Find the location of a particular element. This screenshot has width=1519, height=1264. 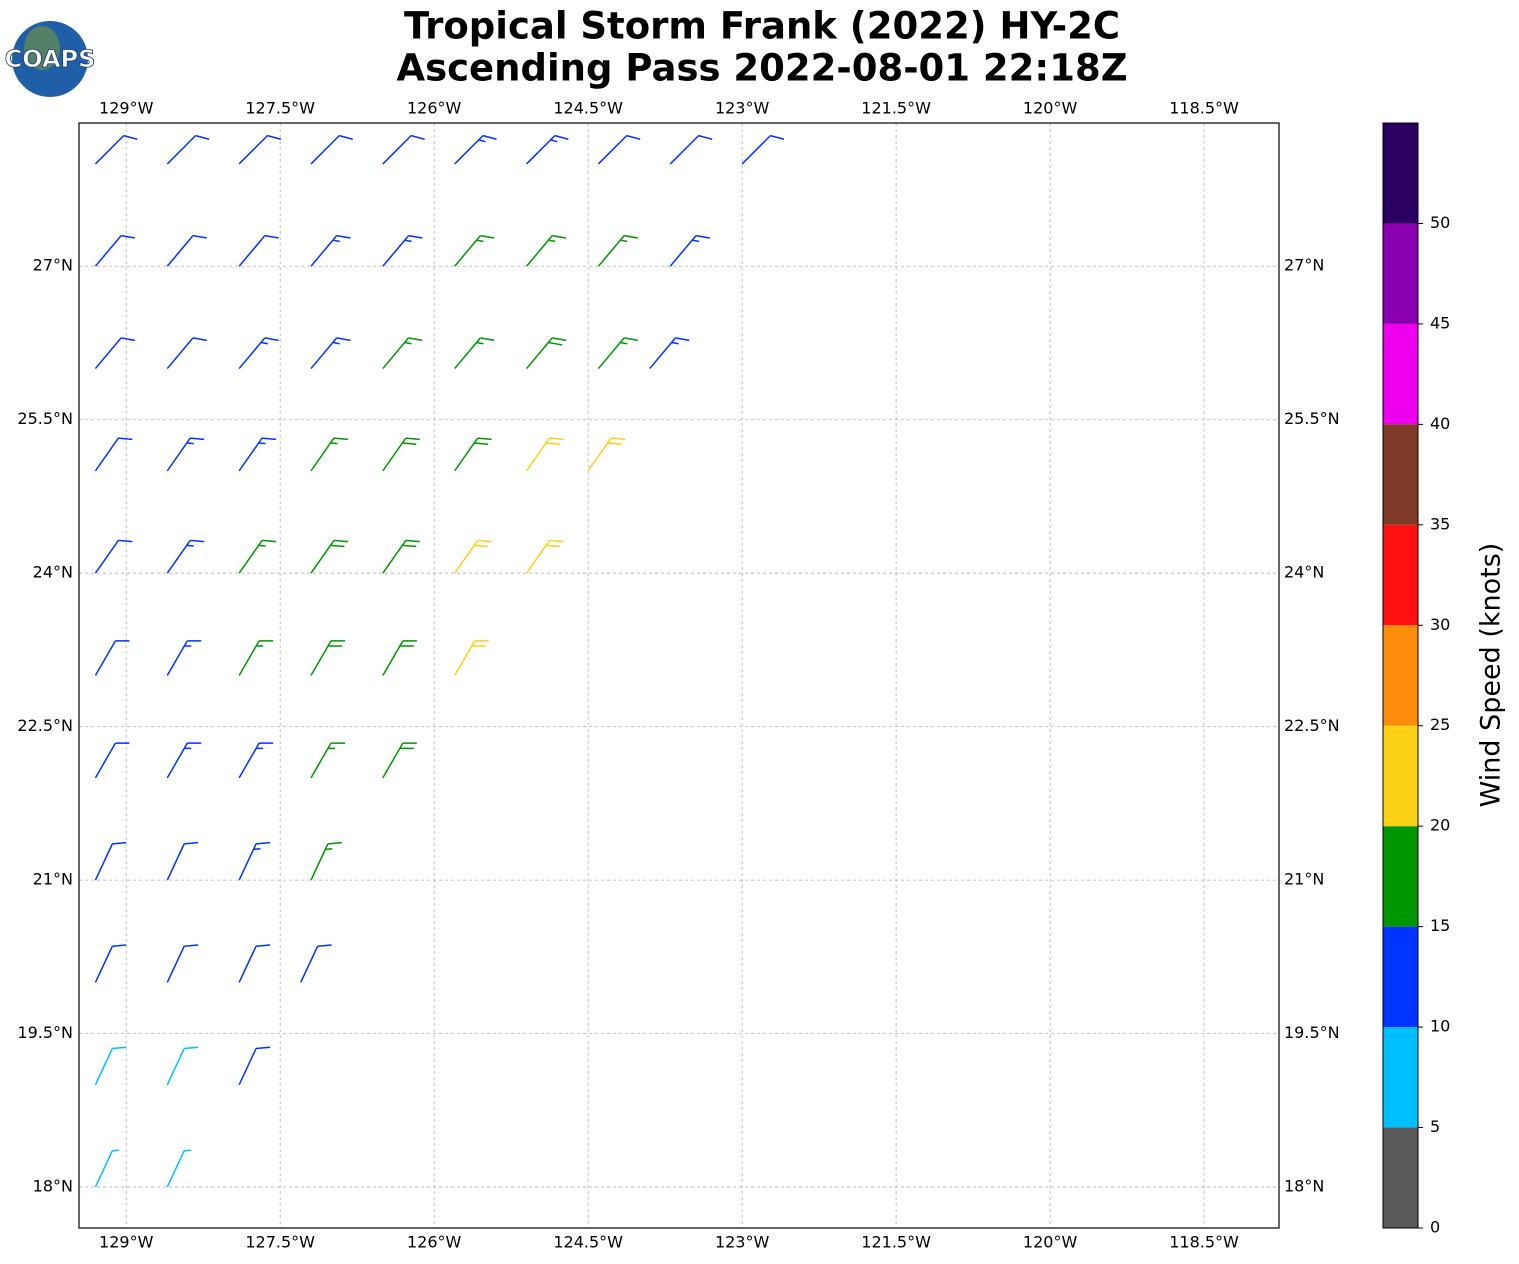

logo-text: COAPS is located at coordinates (50, 59).